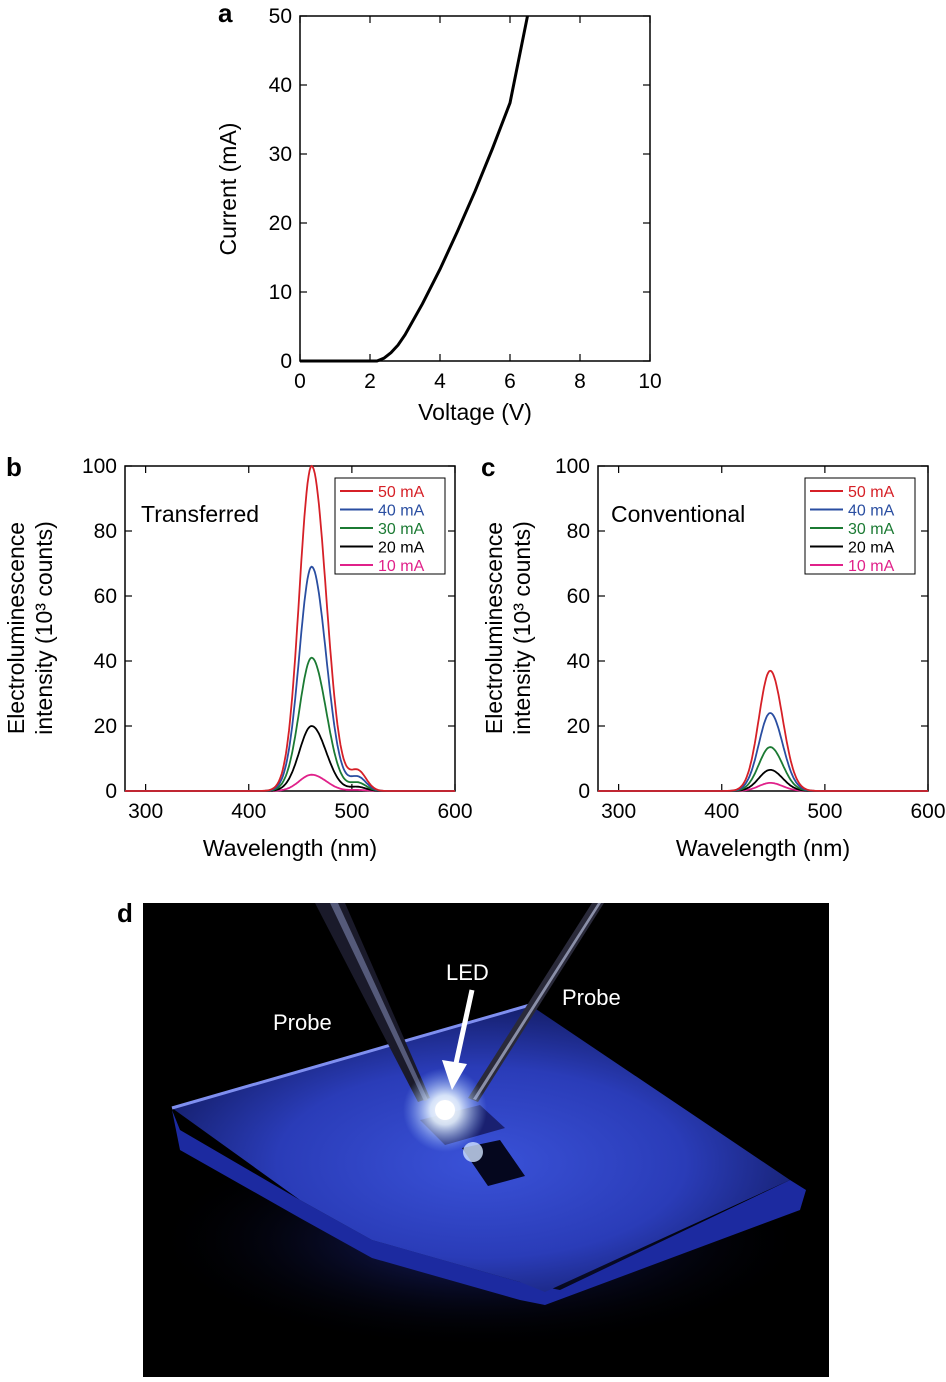 This screenshot has height=1382, width=946. Describe the element at coordinates (578, 531) in the screenshot. I see `c-ytick-label: 80` at that location.